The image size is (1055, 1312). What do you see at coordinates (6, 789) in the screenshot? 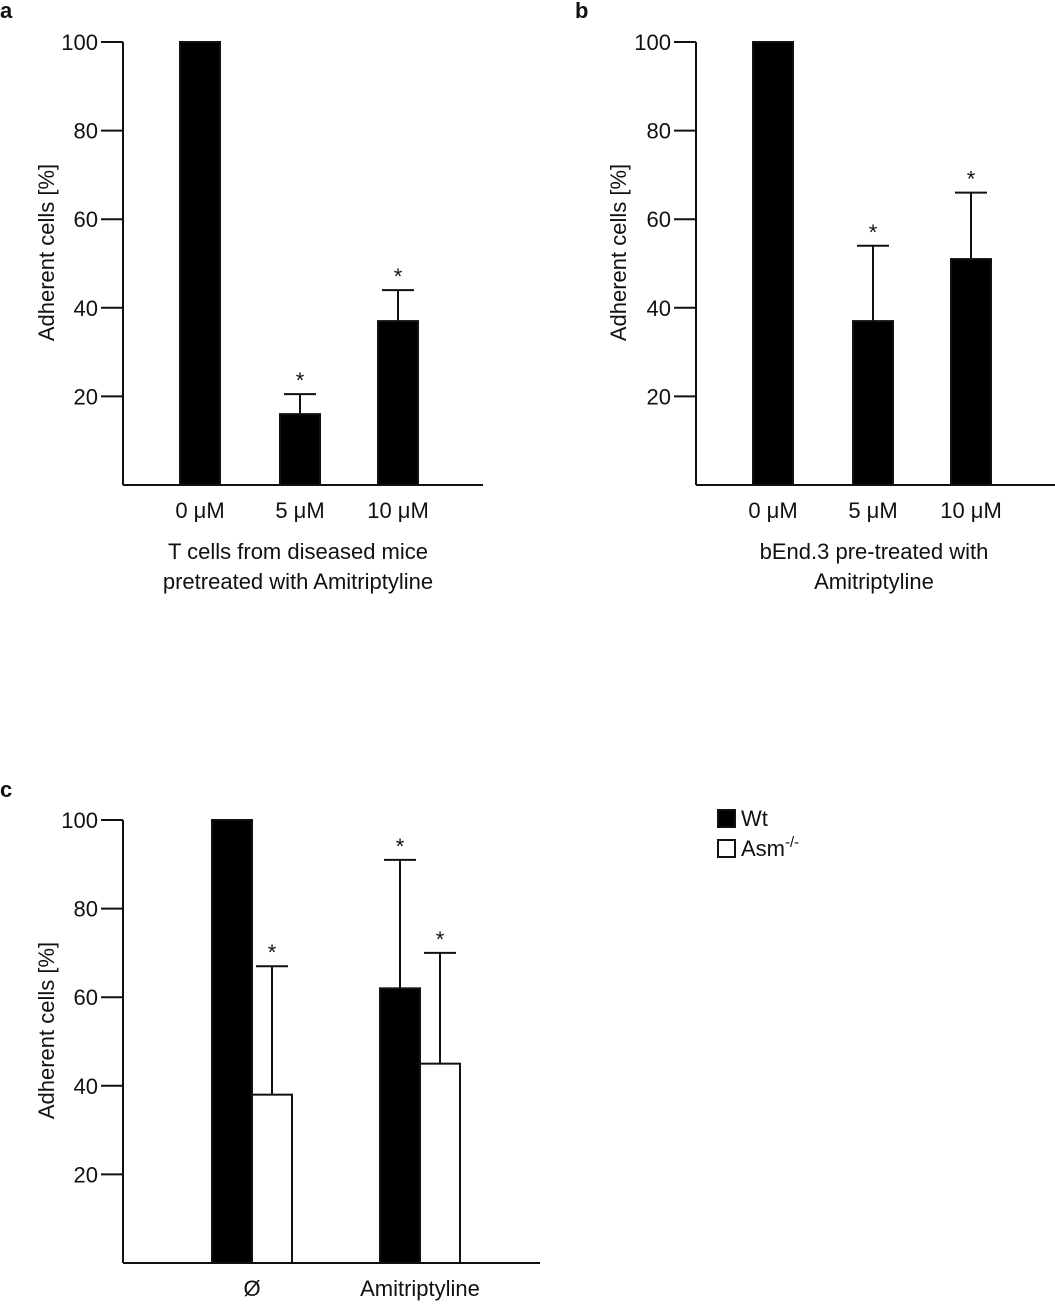
I see `panel-label: c` at bounding box center [6, 789].